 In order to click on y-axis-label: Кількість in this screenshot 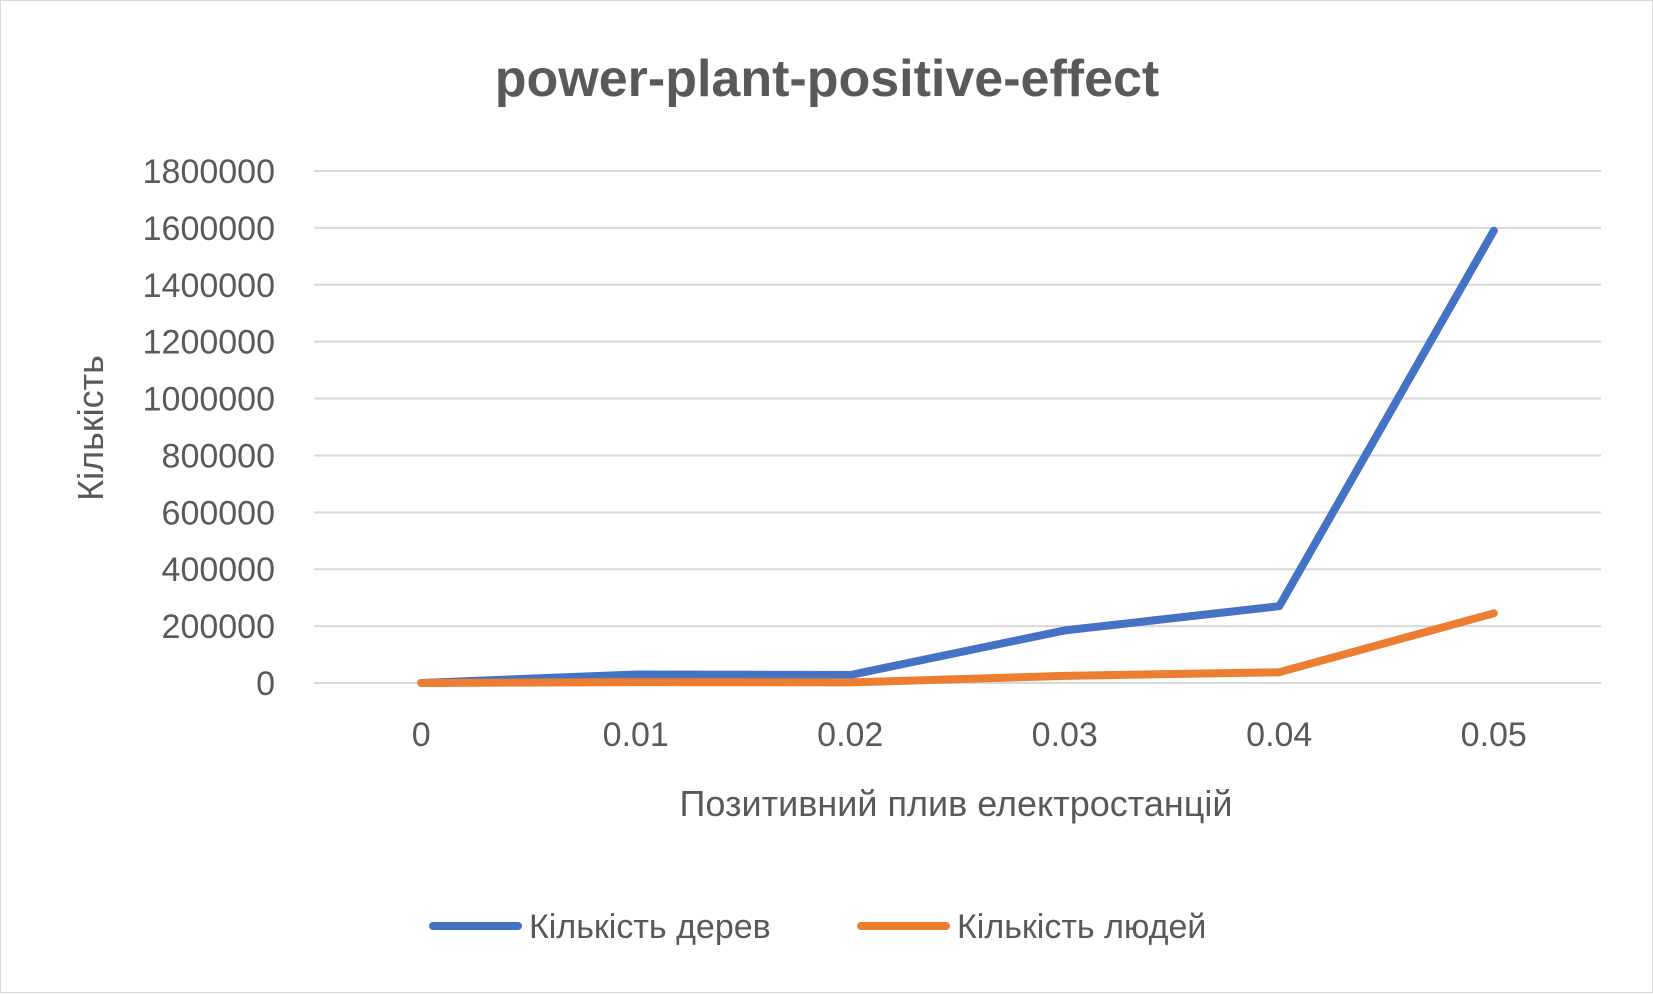, I will do `click(90, 428)`.